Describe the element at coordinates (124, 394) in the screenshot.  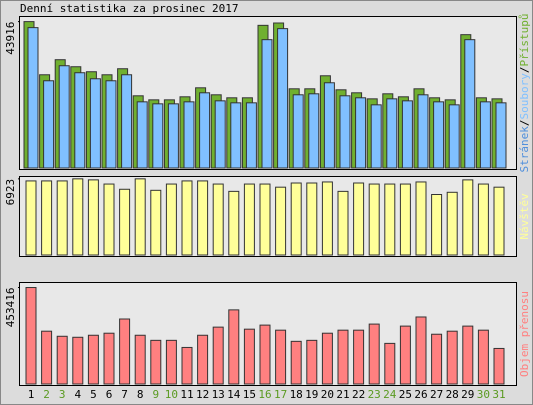
I see `x-tick-label: 7` at that location.